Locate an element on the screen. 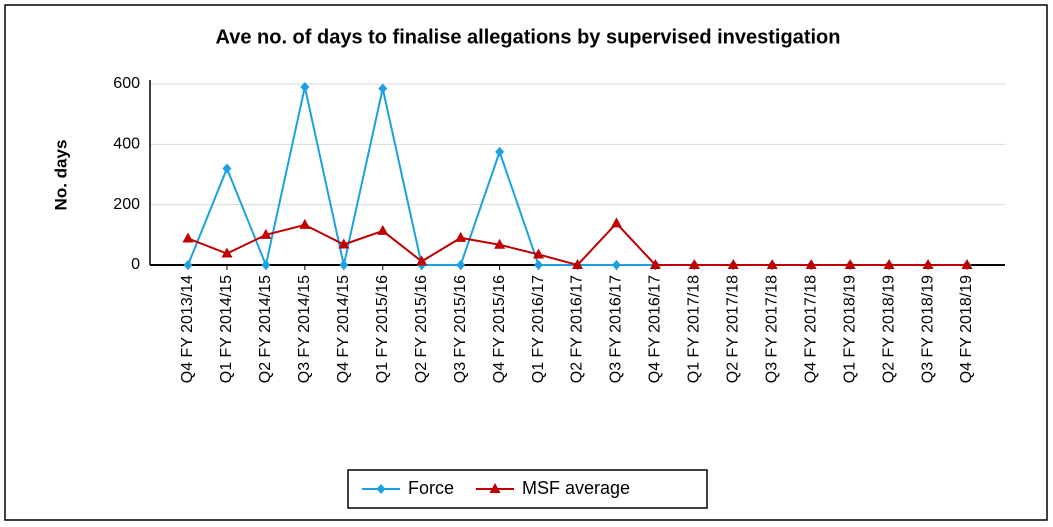 The height and width of the screenshot is (527, 1053). x-tick-label: Q2 FY 2016/17 is located at coordinates (577, 329).